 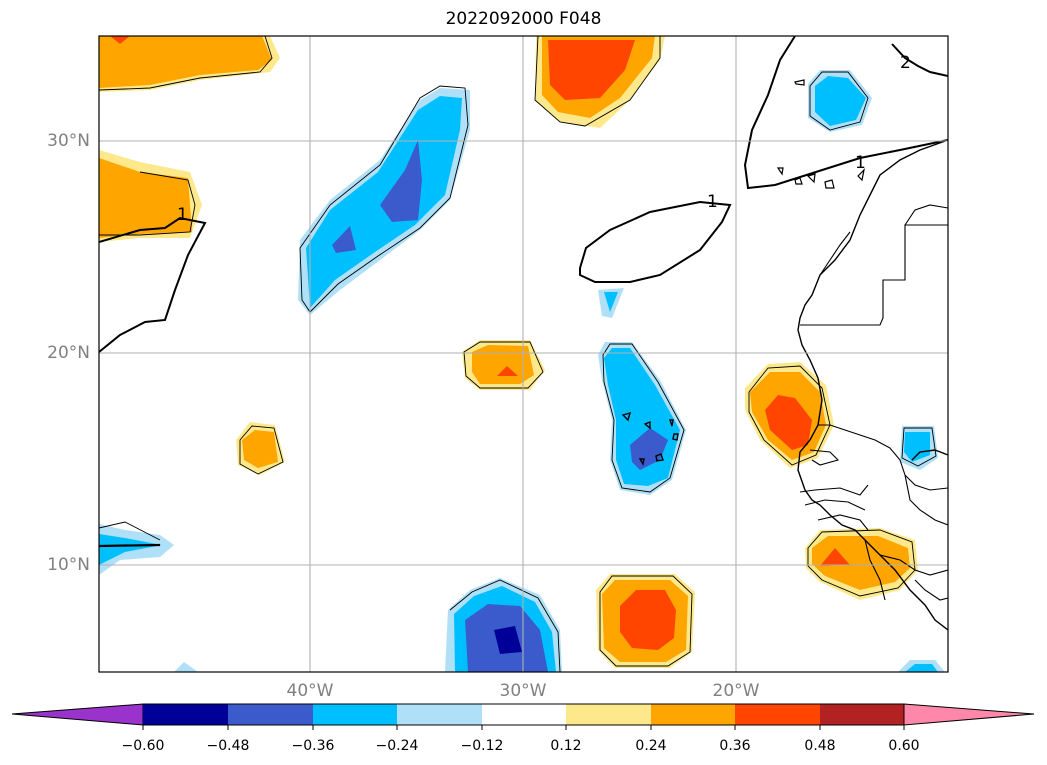 What do you see at coordinates (397, 746) in the screenshot?
I see `colorbar-tick-label: −0.24` at bounding box center [397, 746].